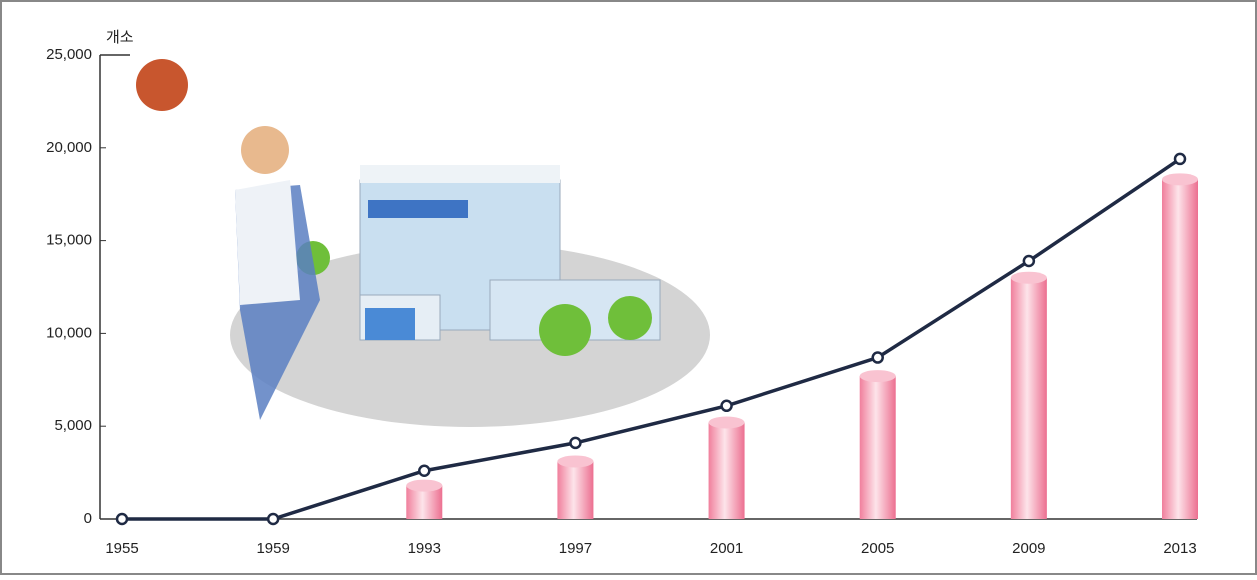  Describe the element at coordinates (69, 147) in the screenshot. I see `y-tick-label: 20,000` at that location.